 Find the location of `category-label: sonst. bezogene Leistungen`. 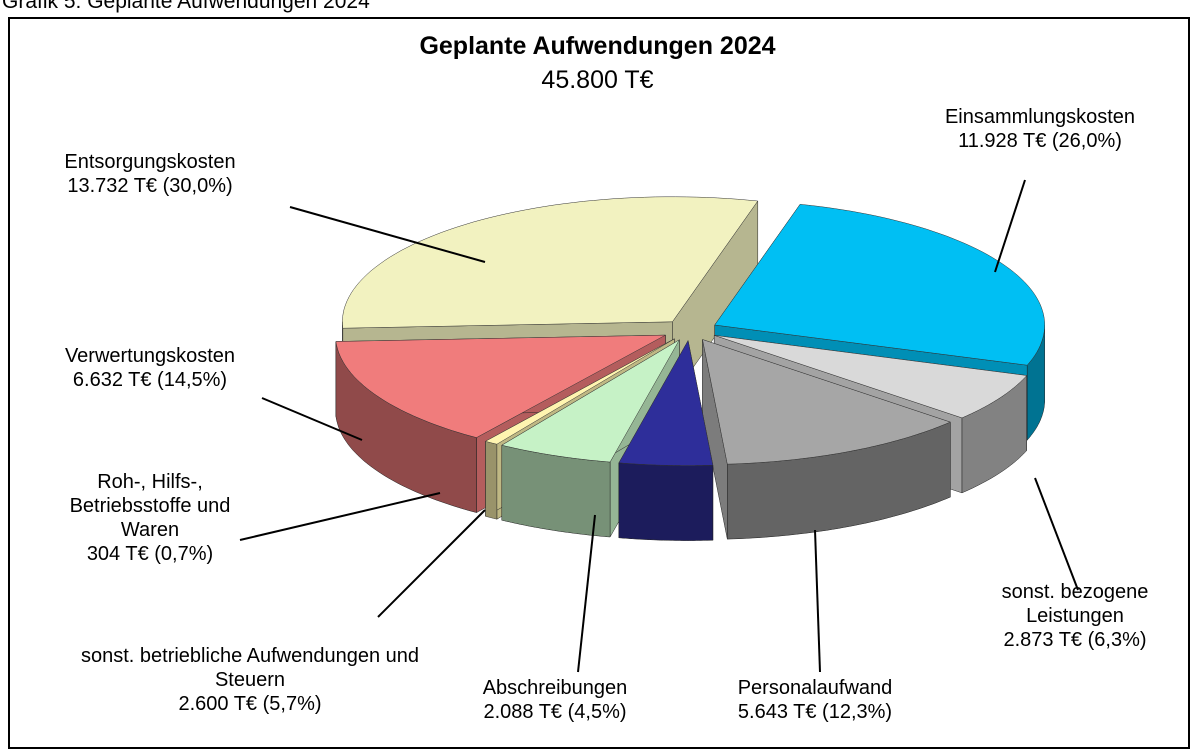

category-label: sonst. bezogene Leistungen is located at coordinates (1075, 604).